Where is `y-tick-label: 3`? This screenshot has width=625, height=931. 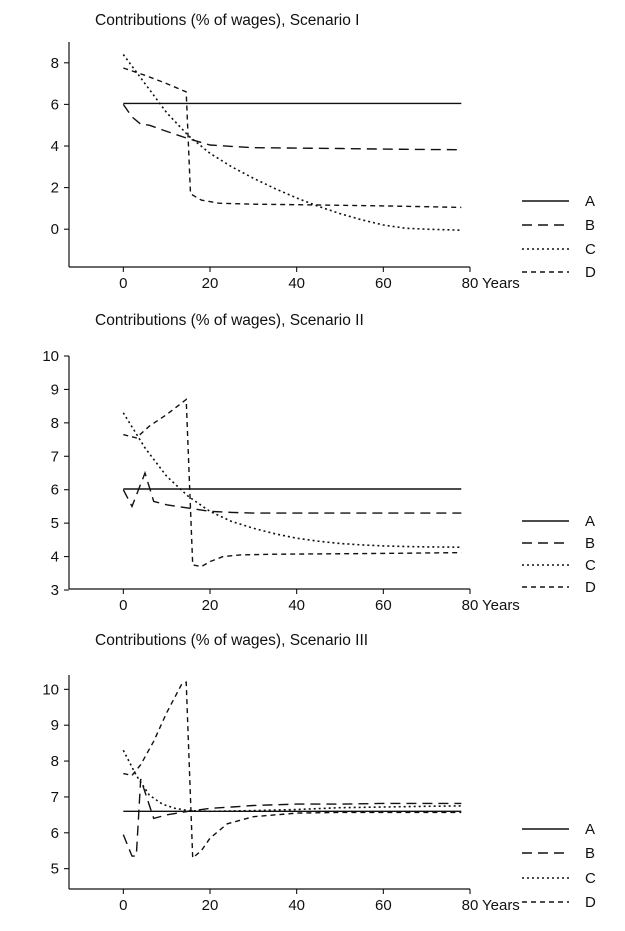
y-tick-label: 3 is located at coordinates (55, 590).